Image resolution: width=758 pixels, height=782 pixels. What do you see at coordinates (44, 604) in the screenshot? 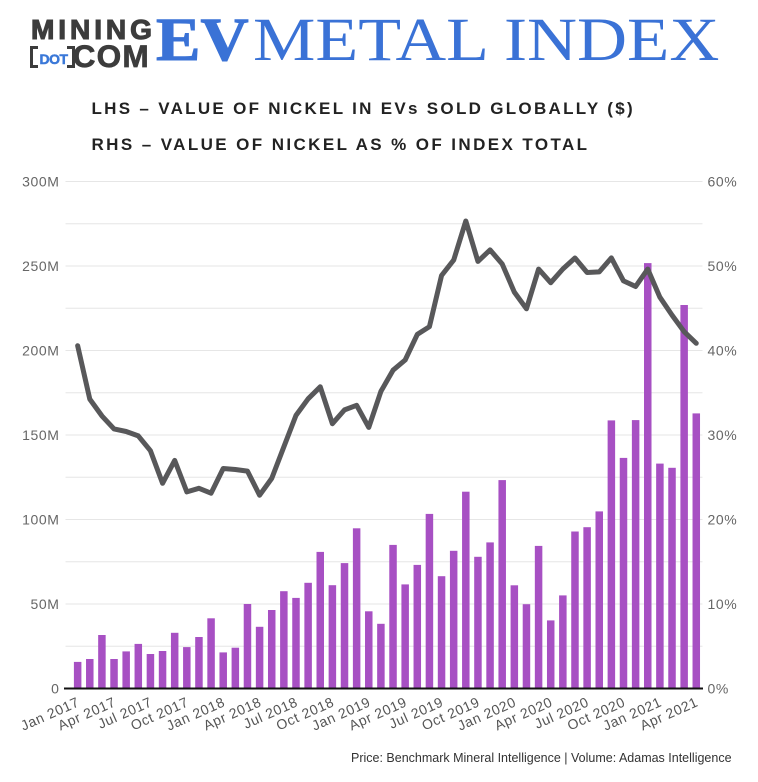
I see `svg-text: 50M` at bounding box center [44, 604].